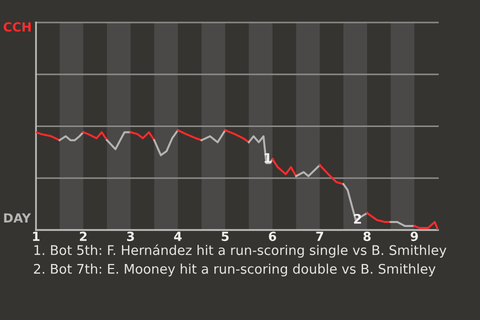 This screenshot has width=480, height=320. Describe the element at coordinates (272, 237) in the screenshot. I see `x-tick-label: 6` at that location.